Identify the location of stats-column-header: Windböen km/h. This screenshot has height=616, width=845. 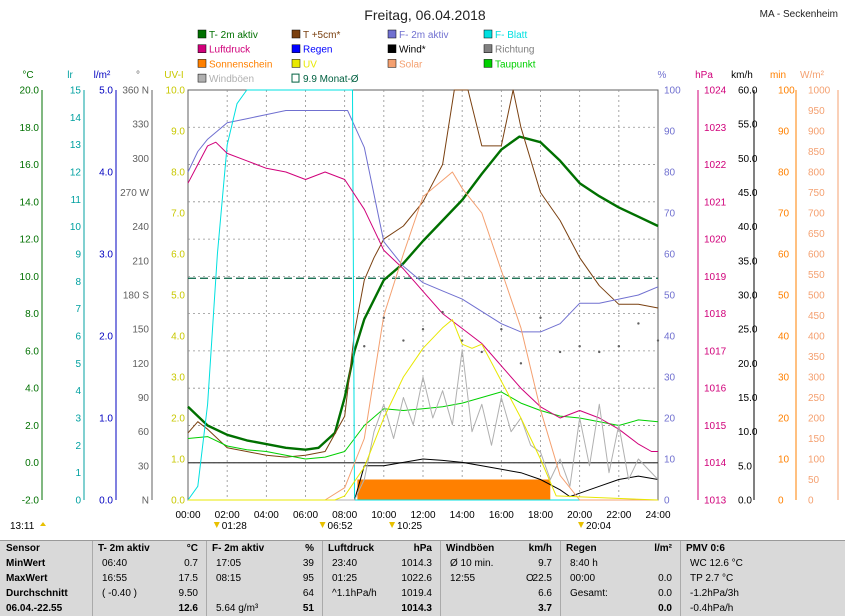
(500, 548).